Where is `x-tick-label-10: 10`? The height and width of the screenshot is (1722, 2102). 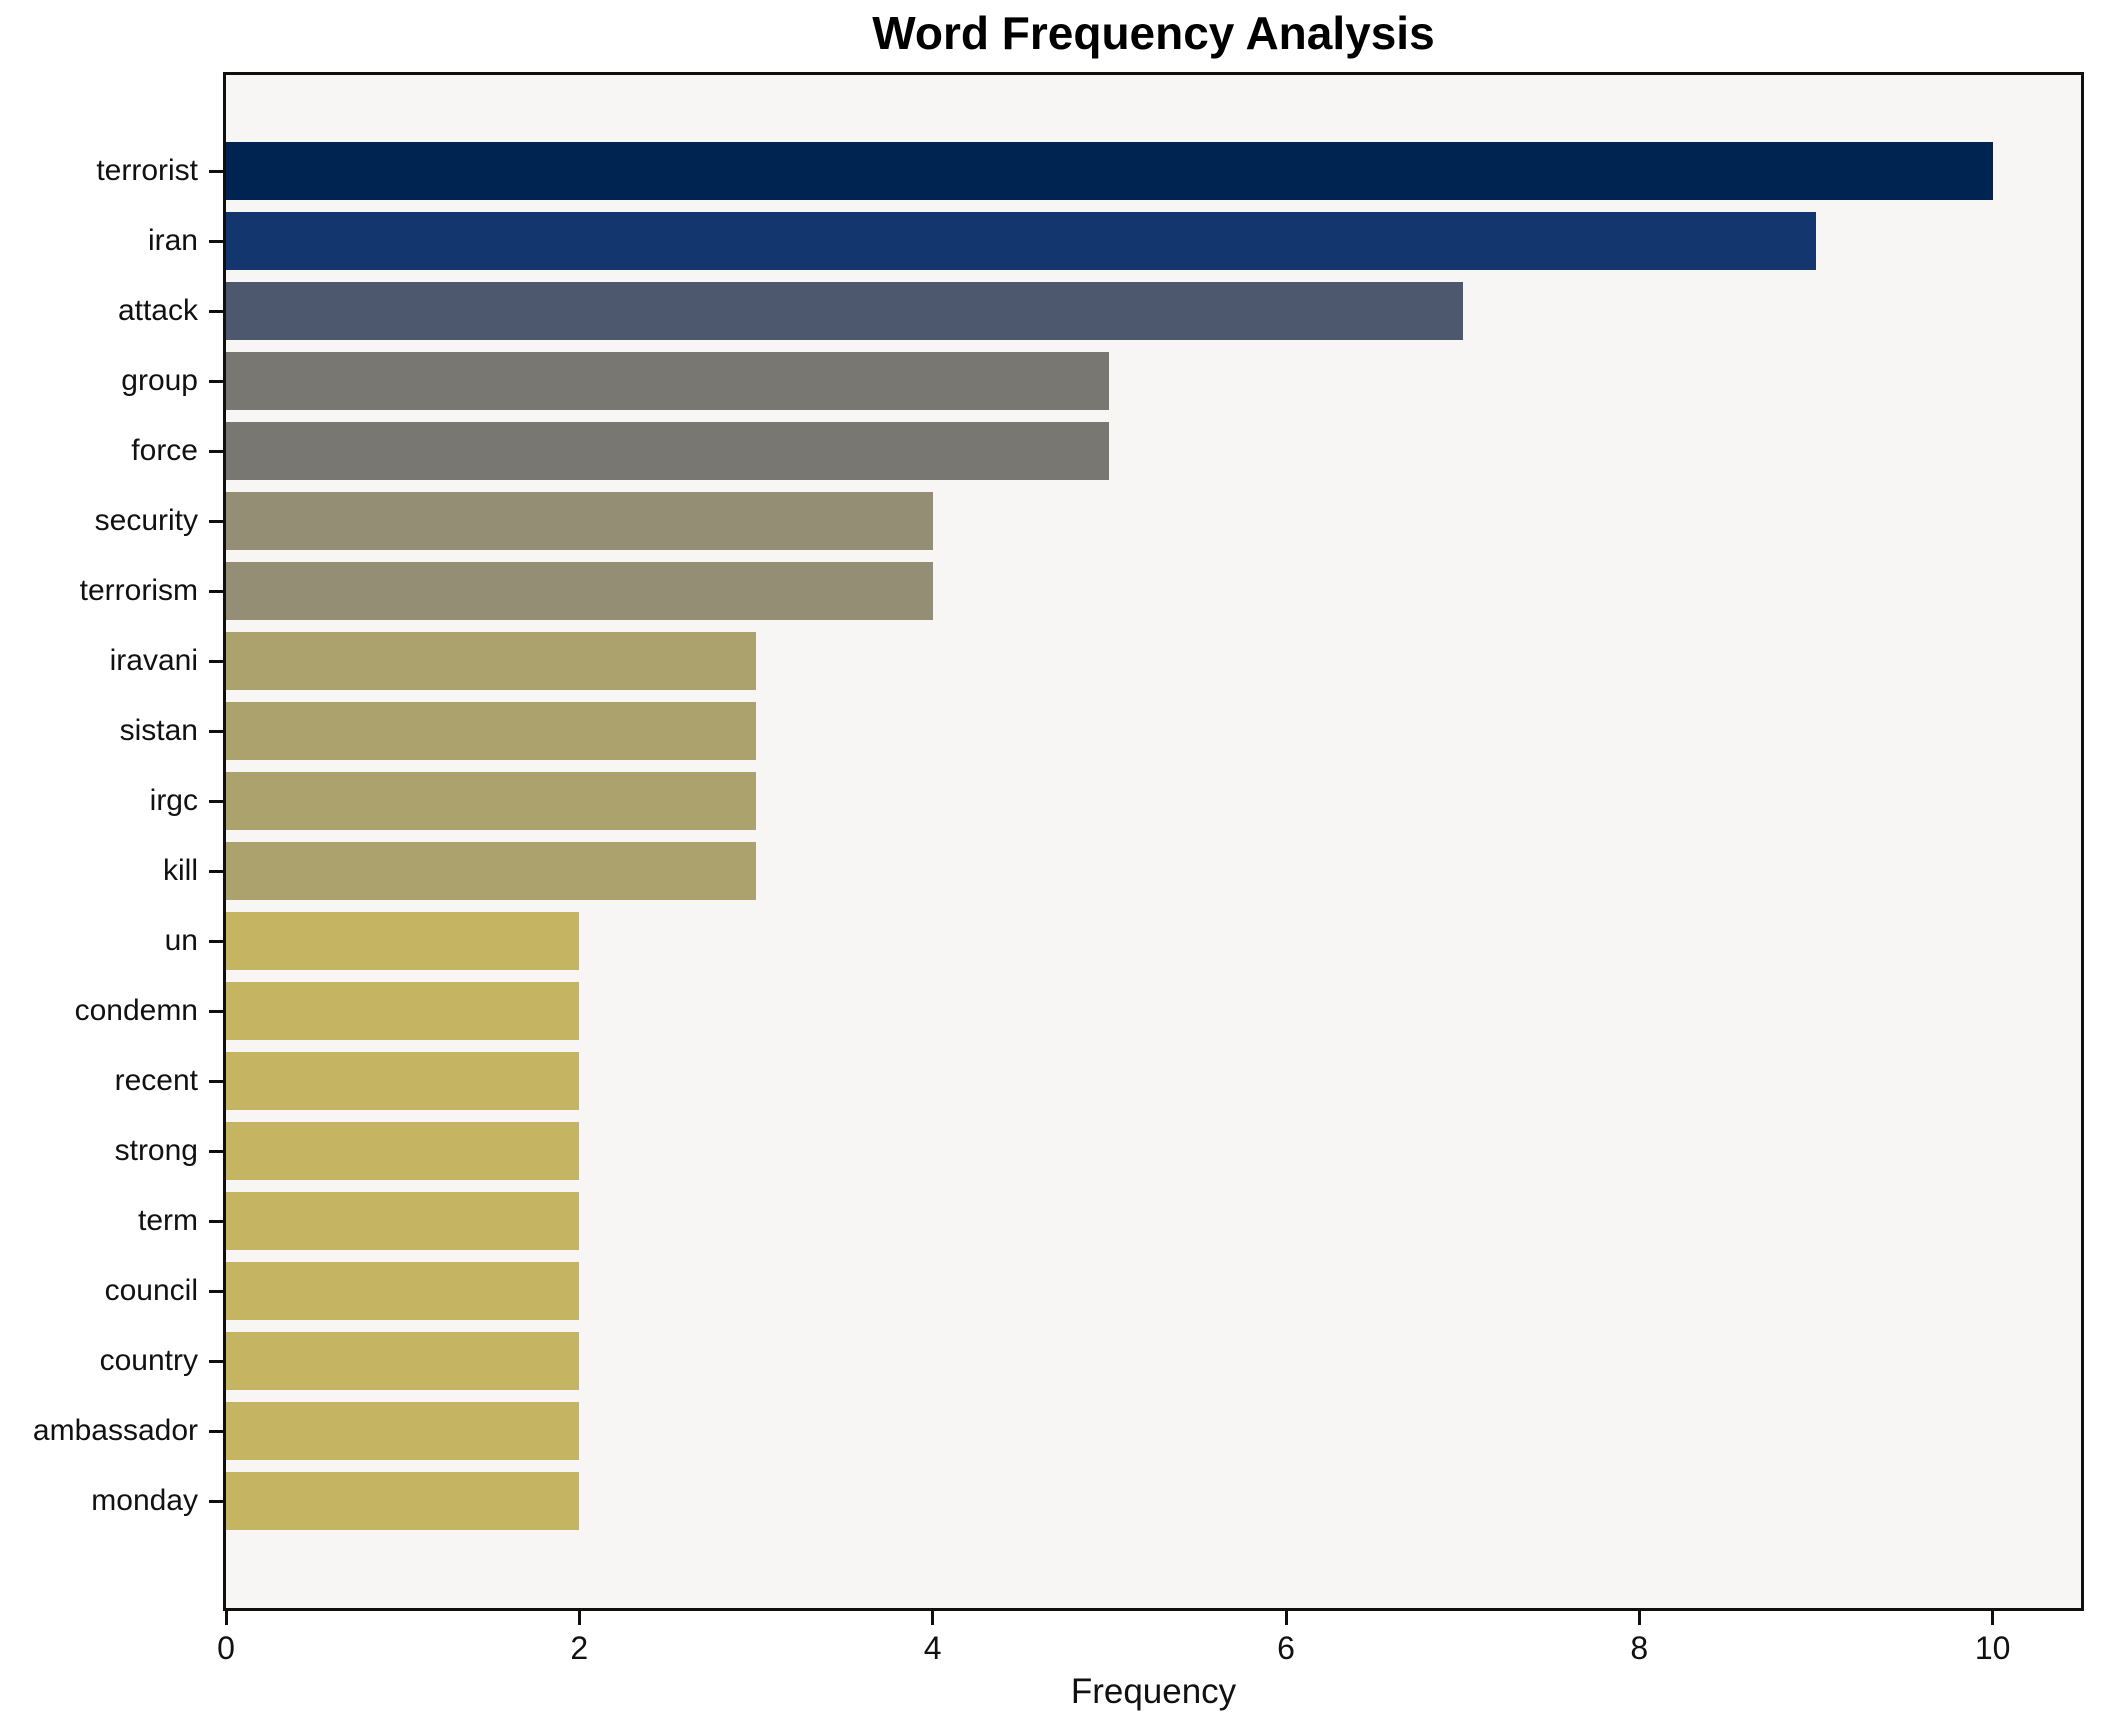 x-tick-label-10: 10 is located at coordinates (1992, 1648).